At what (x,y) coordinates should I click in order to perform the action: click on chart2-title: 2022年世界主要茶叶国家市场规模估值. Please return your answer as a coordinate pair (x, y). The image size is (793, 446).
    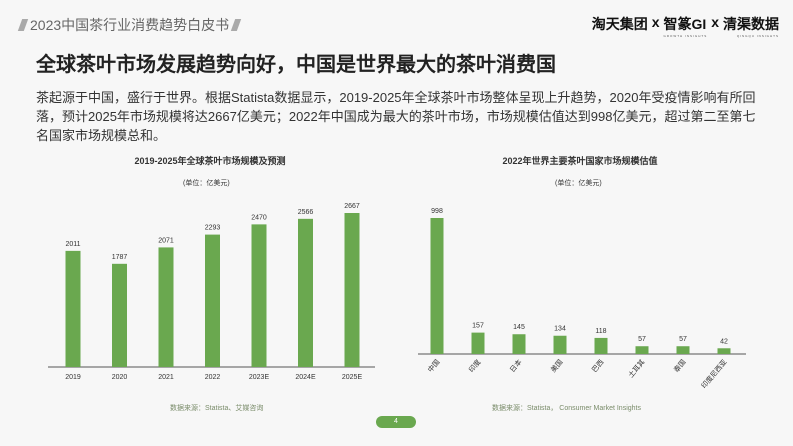
    Looking at the image, I should click on (580, 161).